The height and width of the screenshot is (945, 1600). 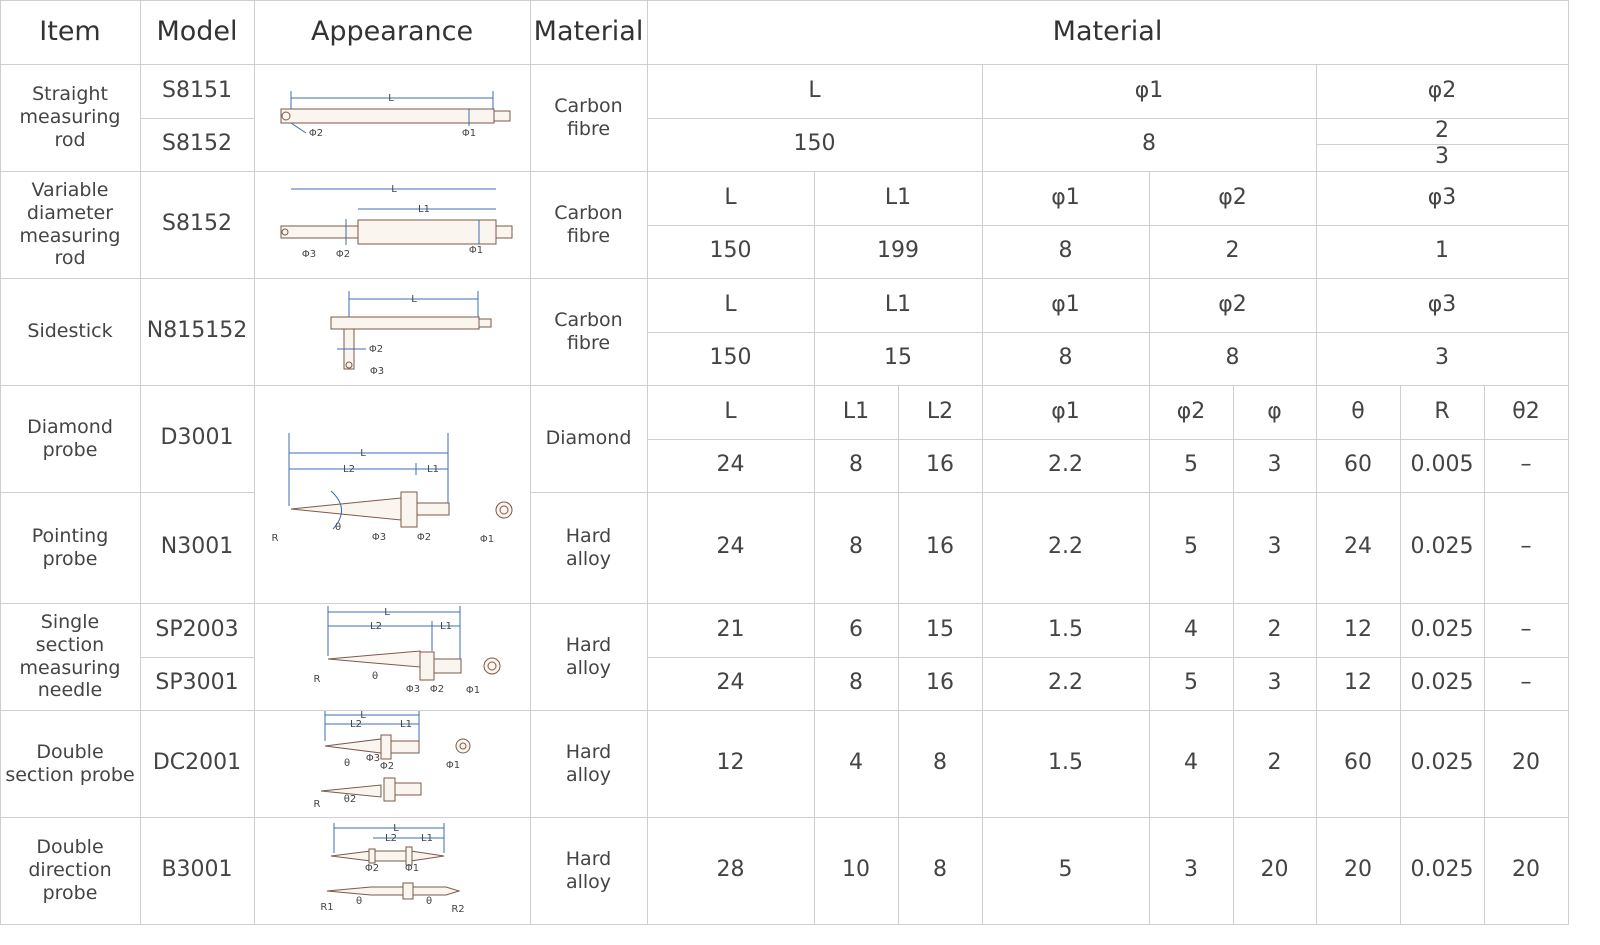 I want to click on model-cell: N3001, so click(x=197, y=548).